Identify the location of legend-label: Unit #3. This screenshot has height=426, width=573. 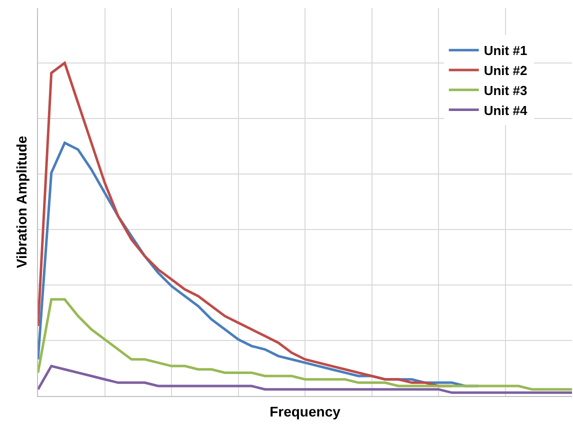
(506, 90).